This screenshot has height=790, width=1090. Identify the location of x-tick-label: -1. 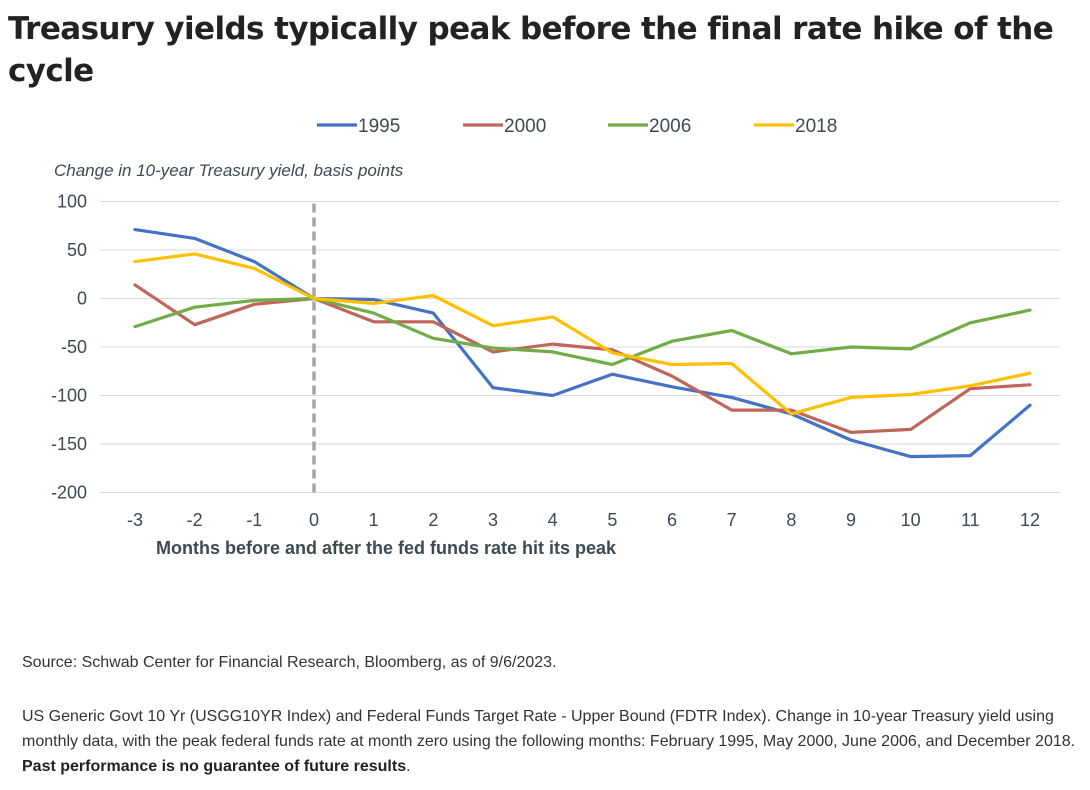
(254, 520).